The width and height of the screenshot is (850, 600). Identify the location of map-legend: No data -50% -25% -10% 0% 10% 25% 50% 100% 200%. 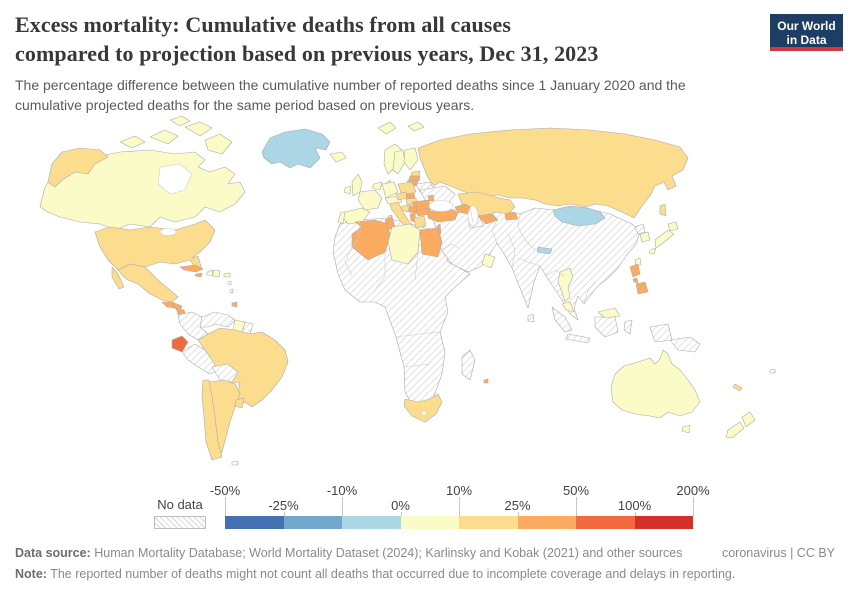
(425, 509).